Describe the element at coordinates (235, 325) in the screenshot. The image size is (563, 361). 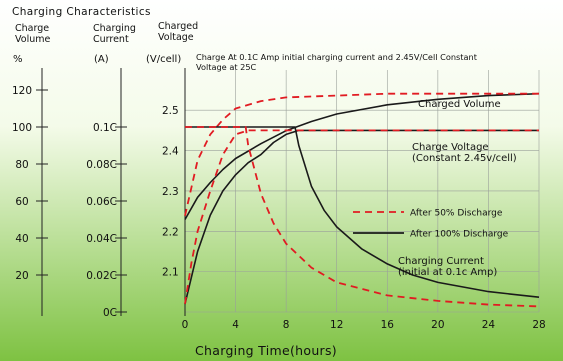
I see `x-tick-label: 4` at that location.